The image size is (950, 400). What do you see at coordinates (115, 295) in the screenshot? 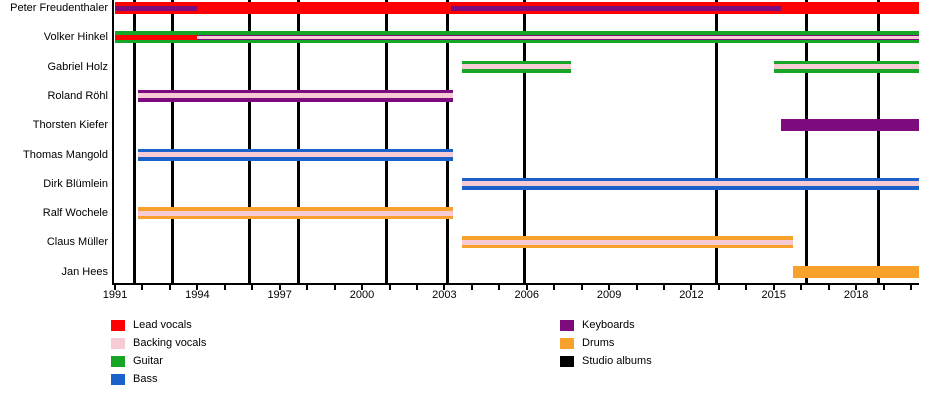
I see `year-label: 1991` at bounding box center [115, 295].